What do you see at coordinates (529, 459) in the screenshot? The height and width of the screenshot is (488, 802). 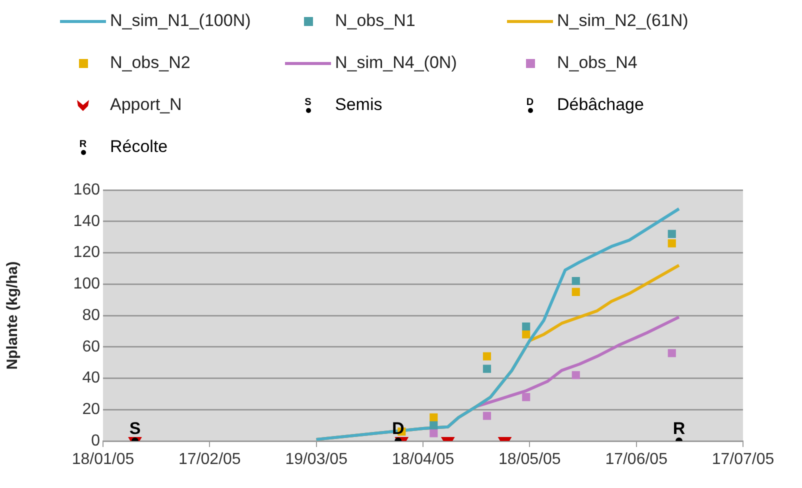 I see `x-tick-label: 18/05/05` at bounding box center [529, 459].